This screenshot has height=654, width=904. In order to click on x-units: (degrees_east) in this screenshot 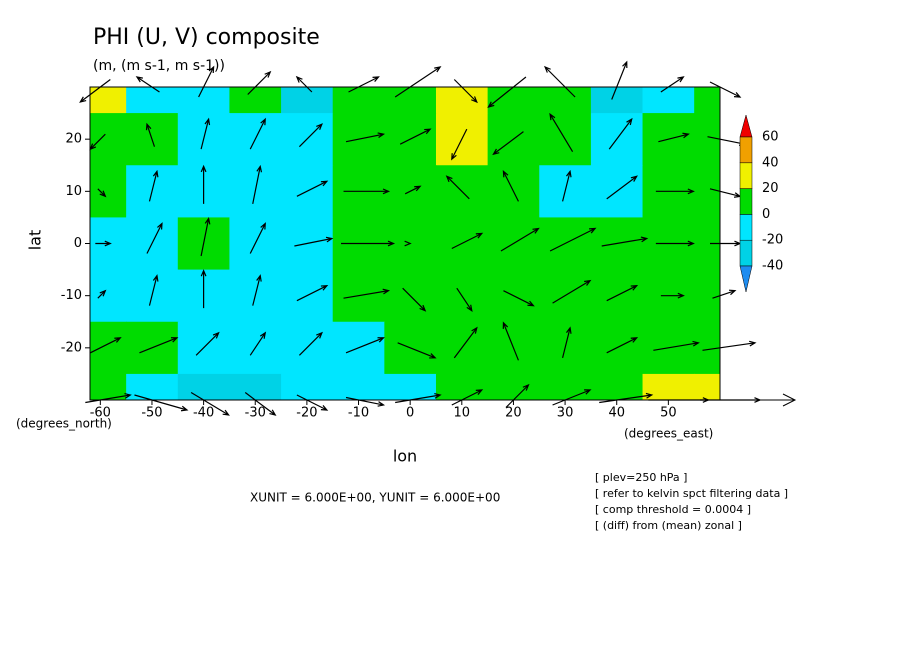, I will do `click(668, 434)`.